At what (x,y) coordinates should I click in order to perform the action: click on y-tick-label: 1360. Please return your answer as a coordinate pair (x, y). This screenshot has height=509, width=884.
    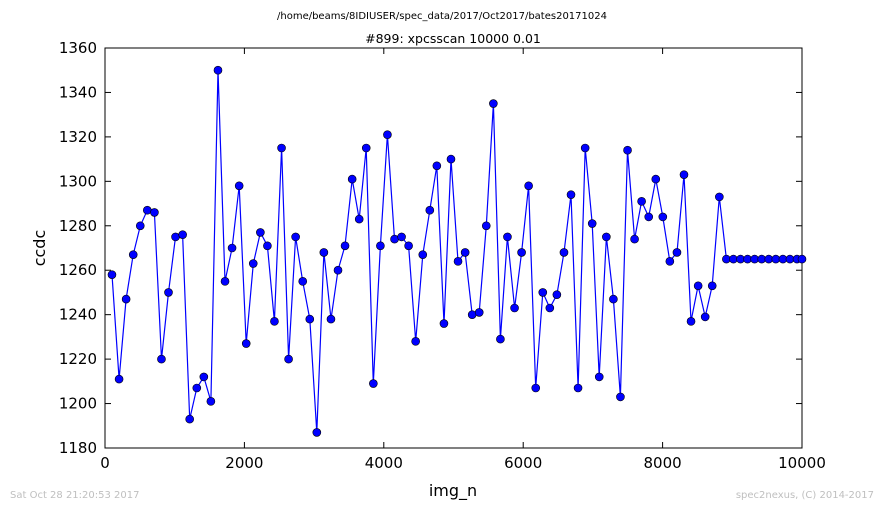
    Looking at the image, I should click on (78, 48).